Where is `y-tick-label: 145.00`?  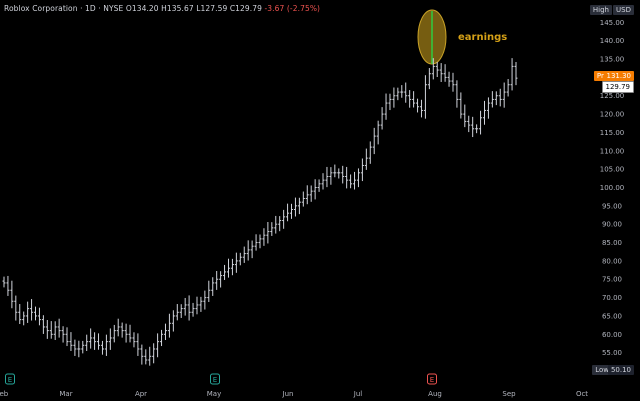
y-tick-label: 145.00 is located at coordinates (612, 23).